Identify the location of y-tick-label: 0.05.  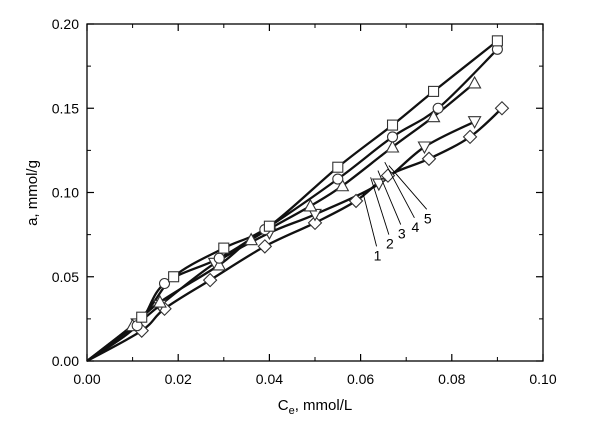
(65, 277).